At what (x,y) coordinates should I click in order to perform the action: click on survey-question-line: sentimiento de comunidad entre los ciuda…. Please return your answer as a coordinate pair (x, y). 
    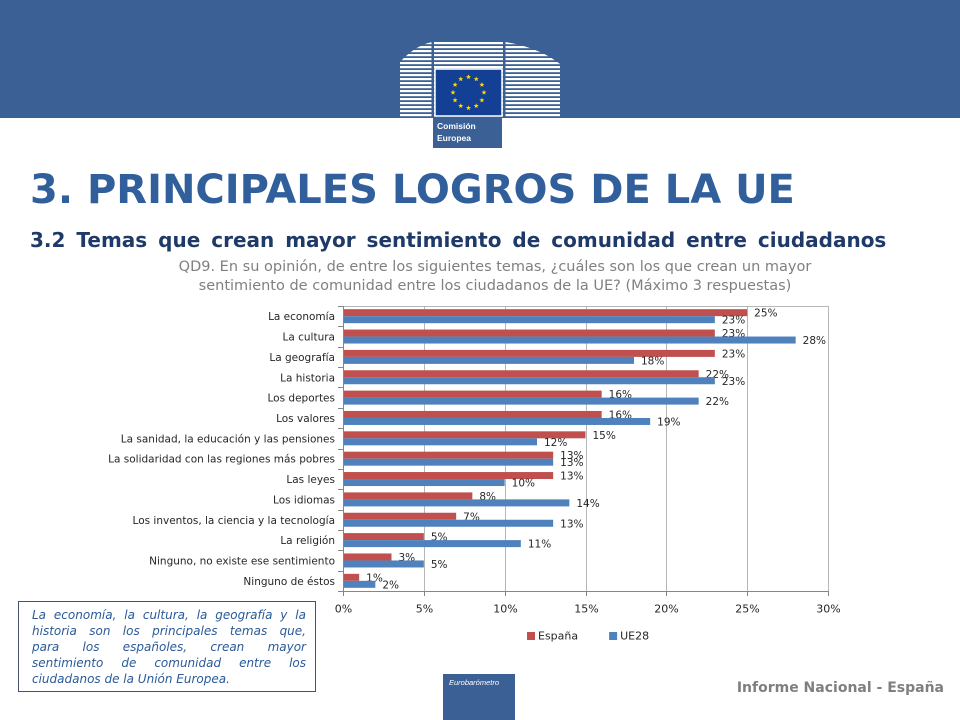
    Looking at the image, I should click on (495, 286).